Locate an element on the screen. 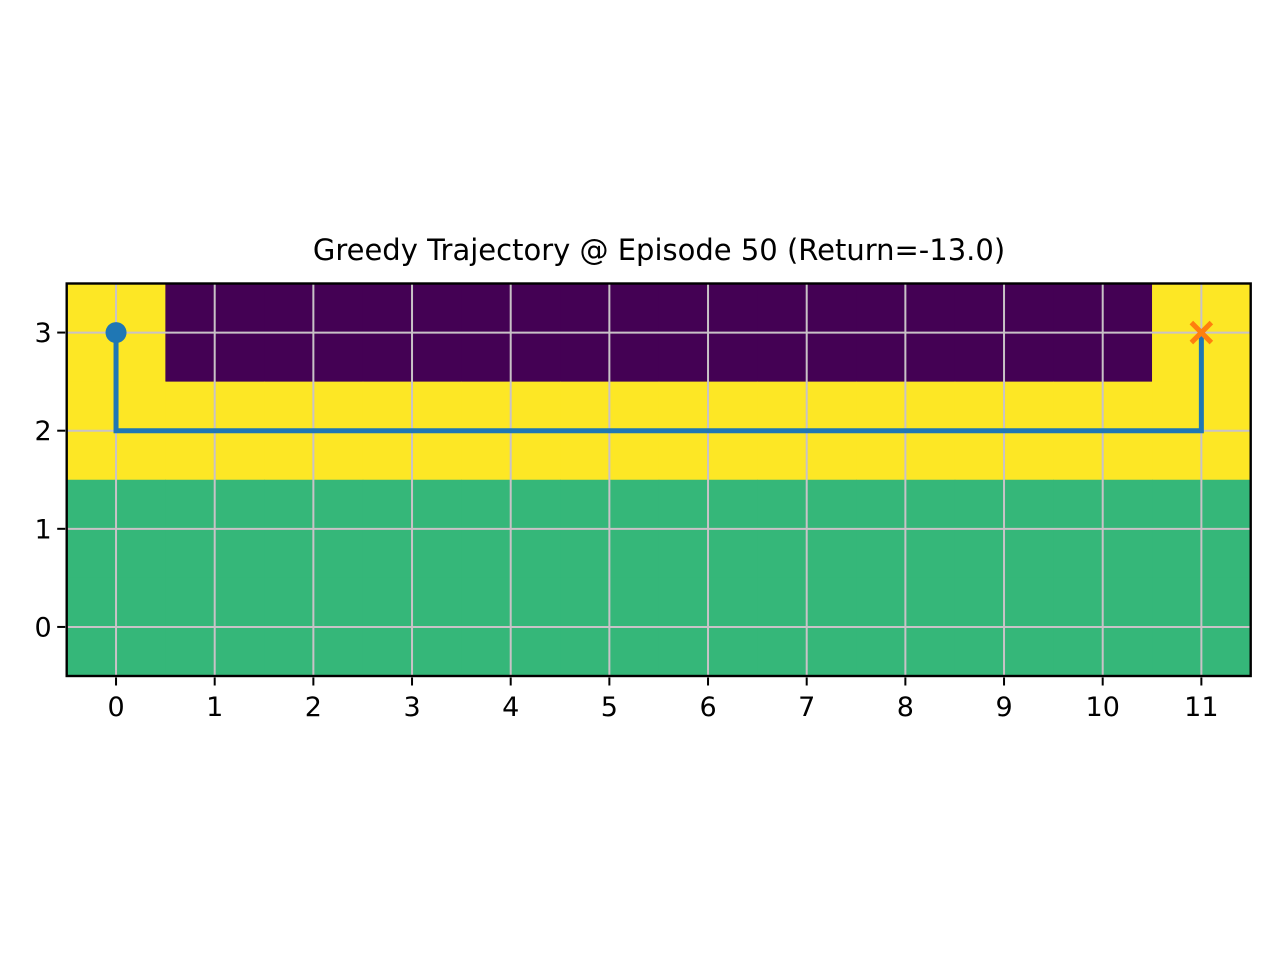  x-tick-label: 6 is located at coordinates (707, 707).